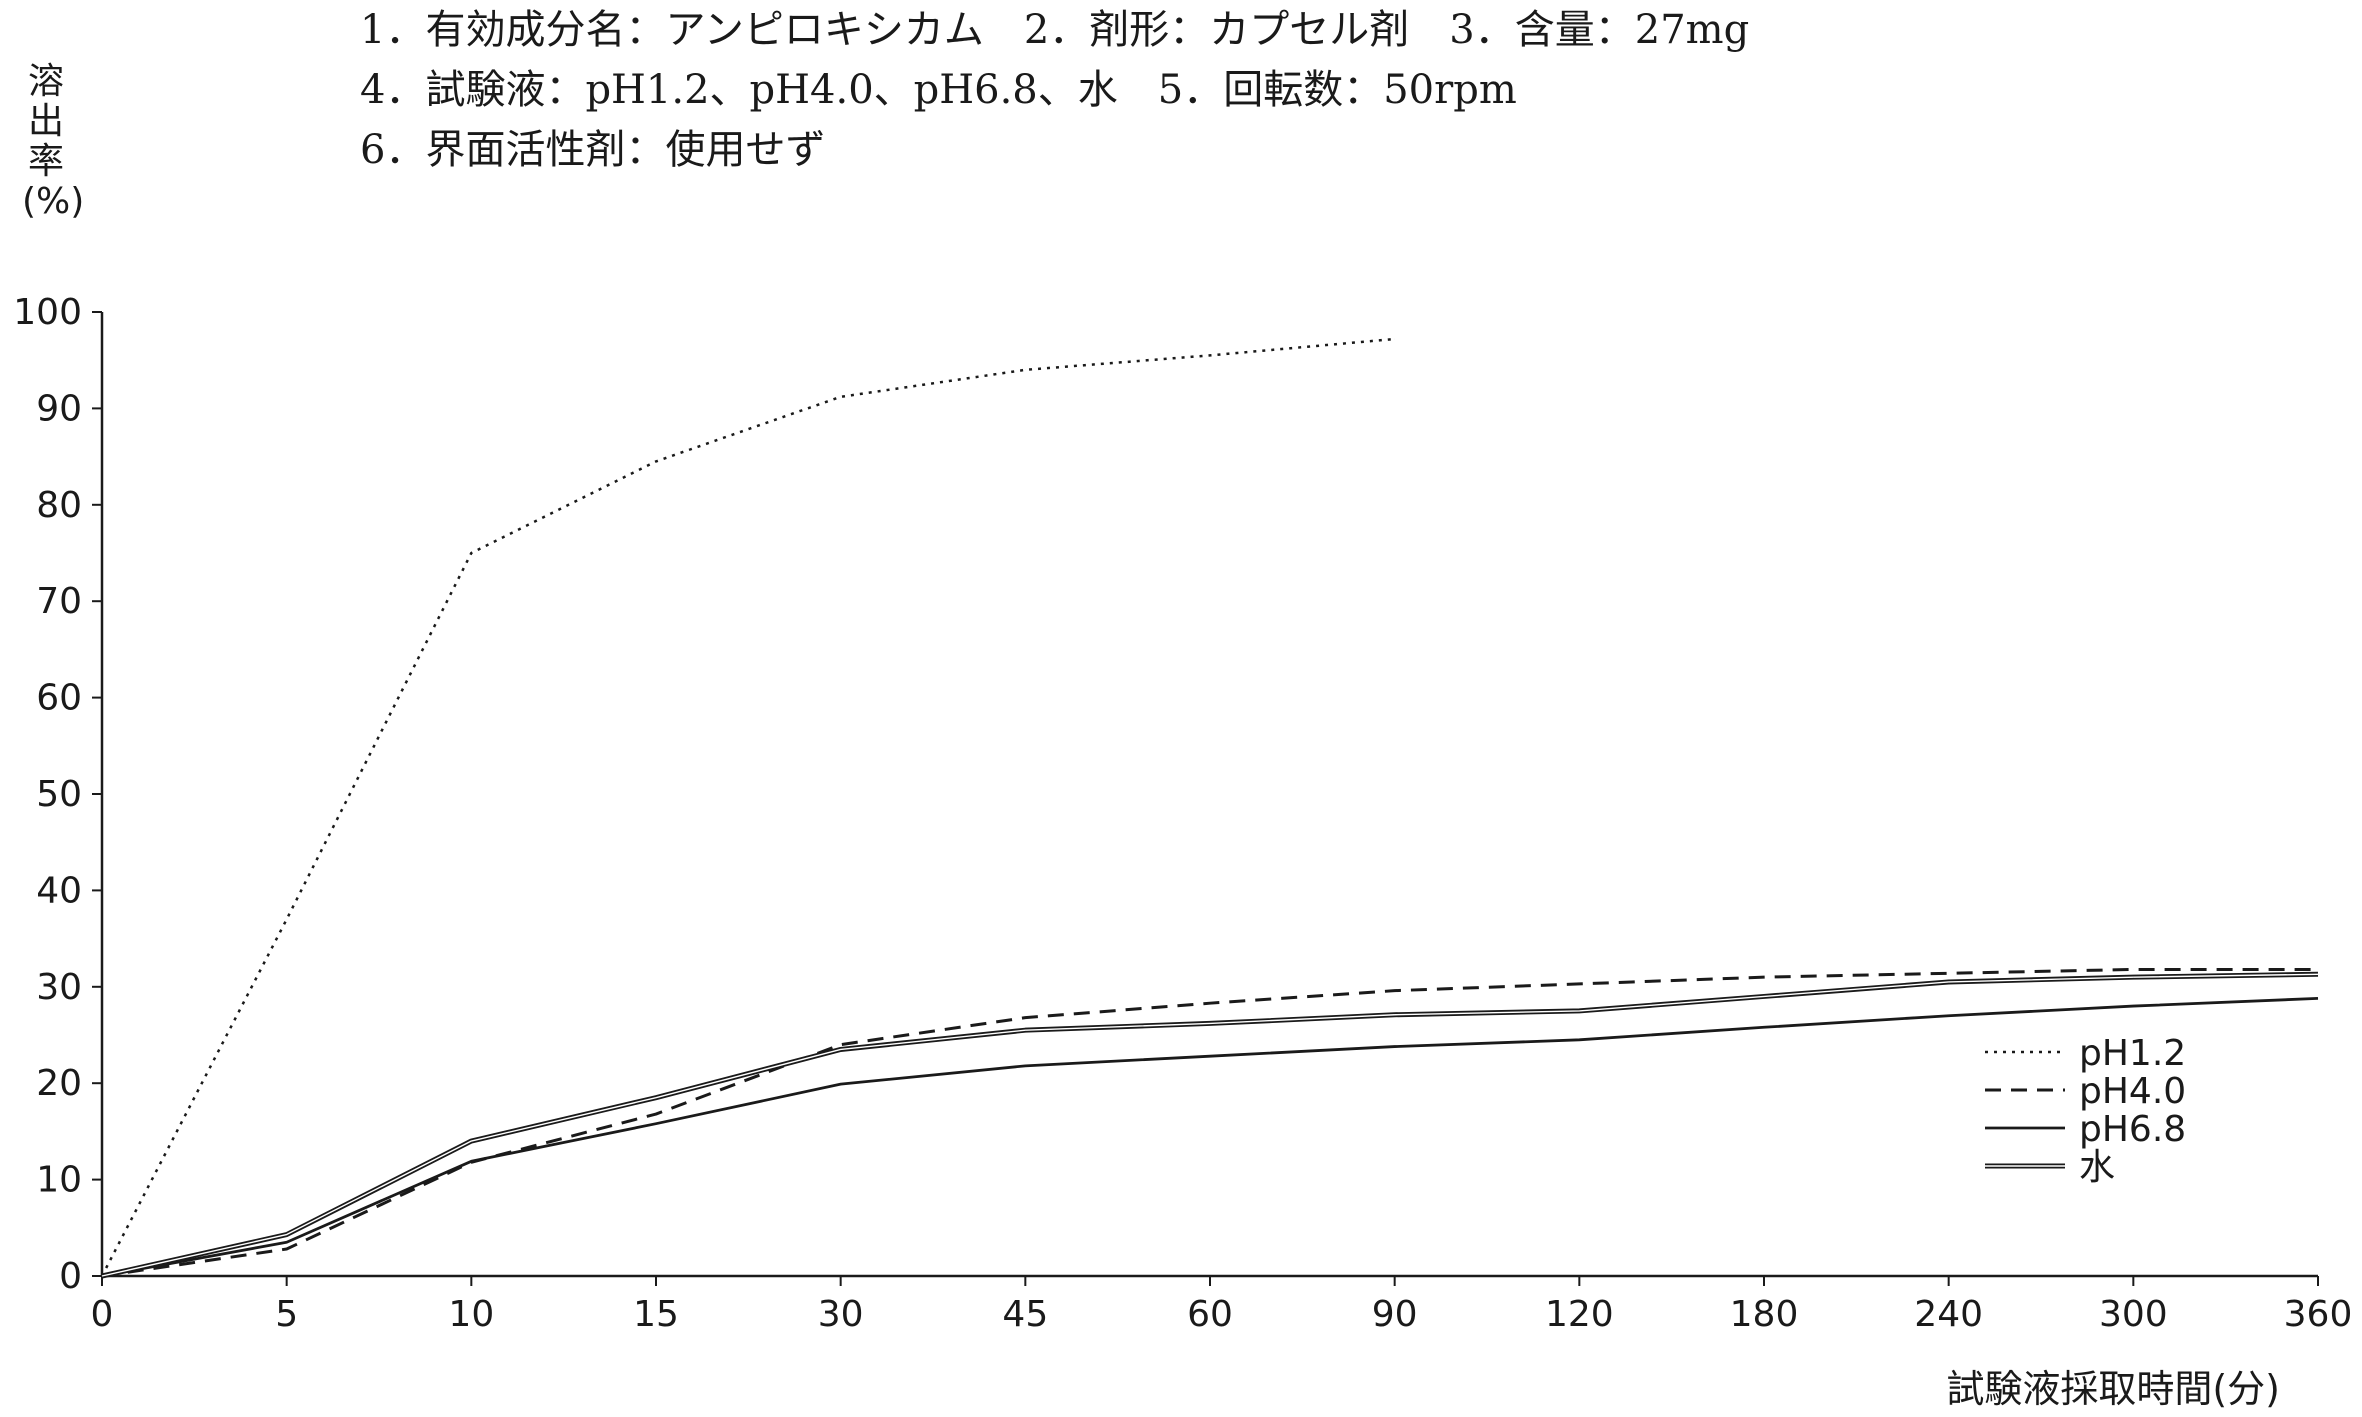  I want to click on legend-label: pH4.0, so click(2132, 1091).